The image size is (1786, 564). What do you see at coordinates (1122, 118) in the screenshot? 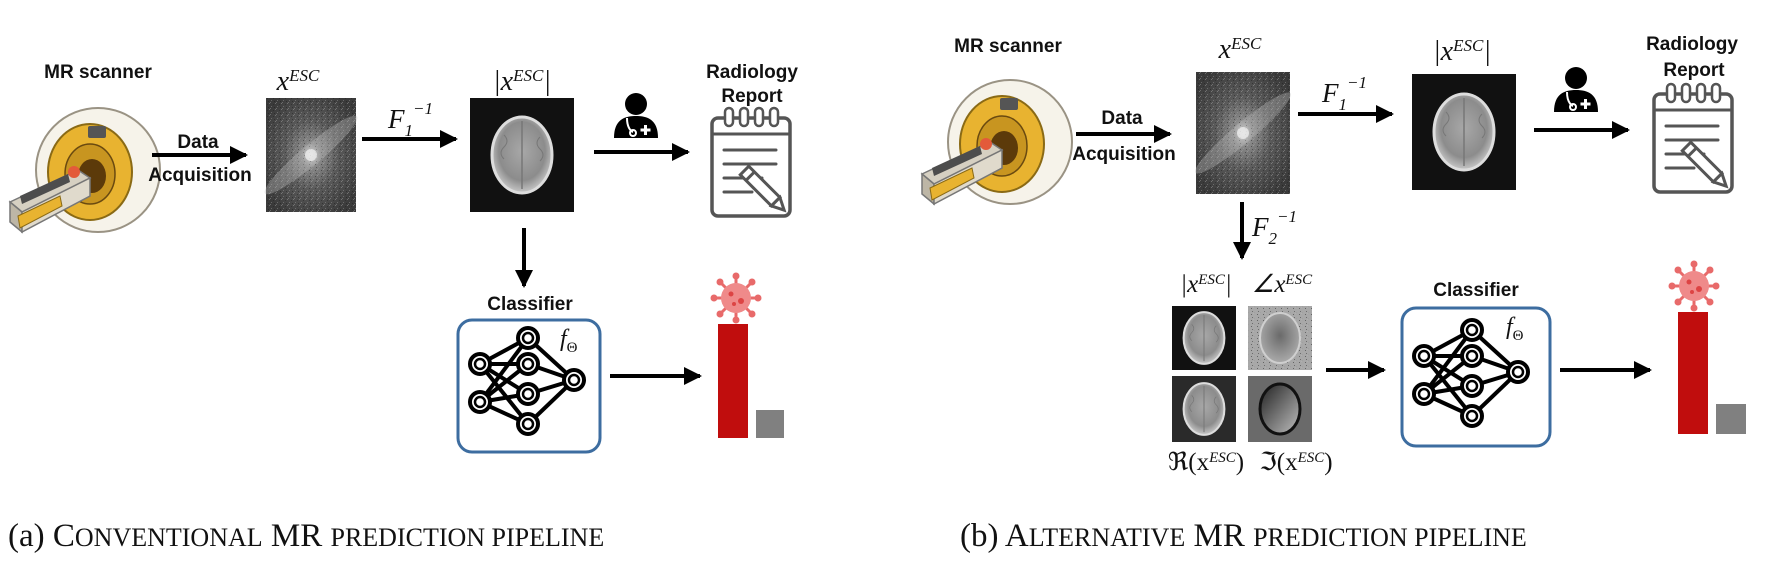
I see `acquisition-label-1-b: Data` at bounding box center [1122, 118].